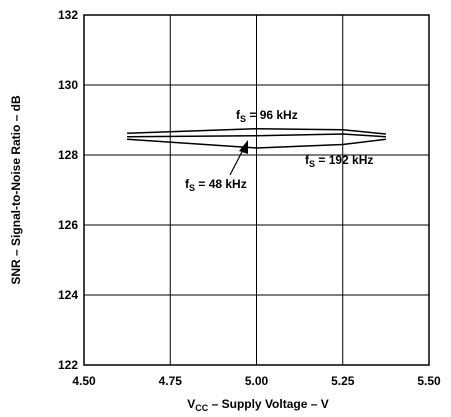 The height and width of the screenshot is (417, 451). What do you see at coordinates (171, 381) in the screenshot?
I see `x-tick-label: 4.75` at bounding box center [171, 381].